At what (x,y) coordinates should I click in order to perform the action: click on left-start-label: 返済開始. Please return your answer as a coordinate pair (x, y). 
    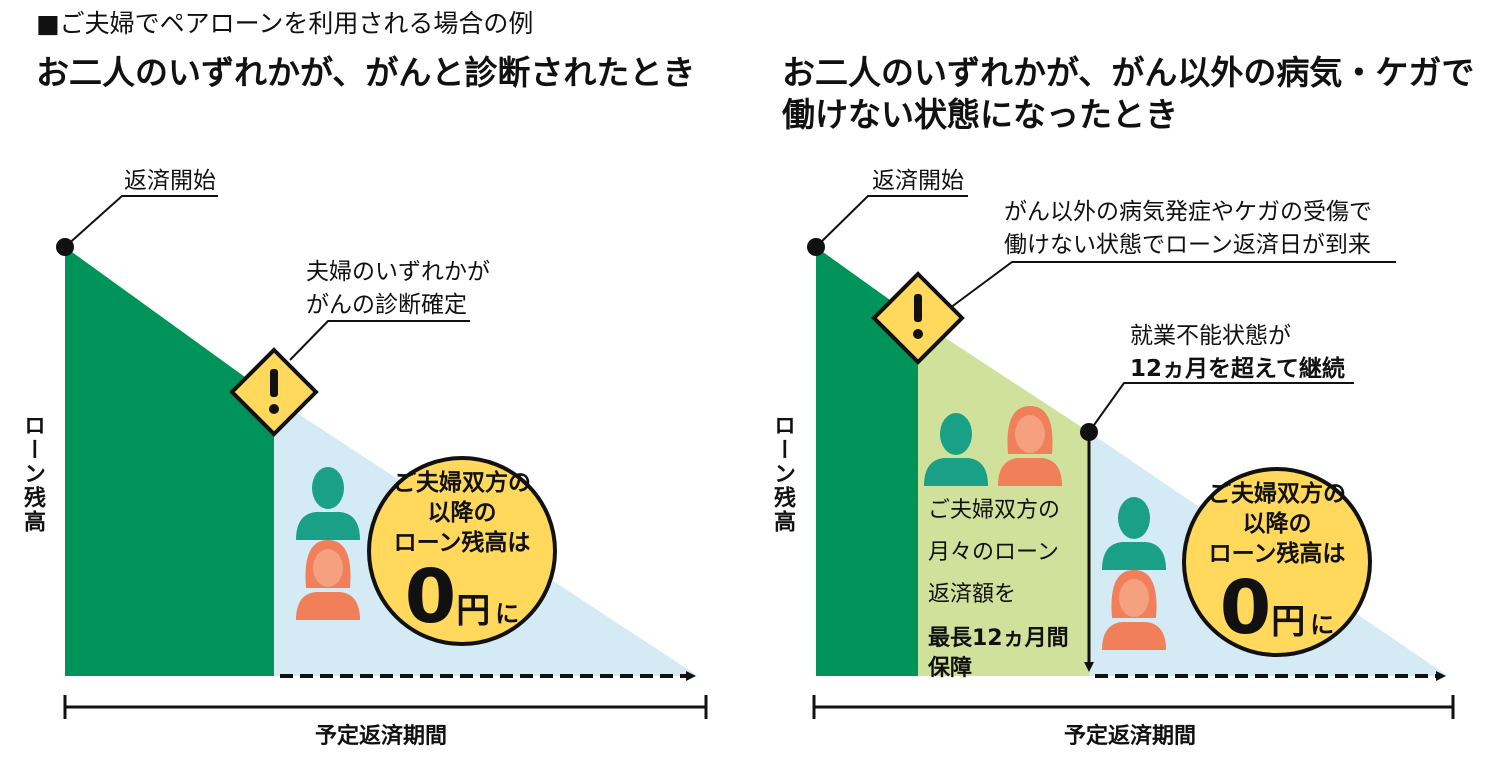
    Looking at the image, I should click on (170, 181).